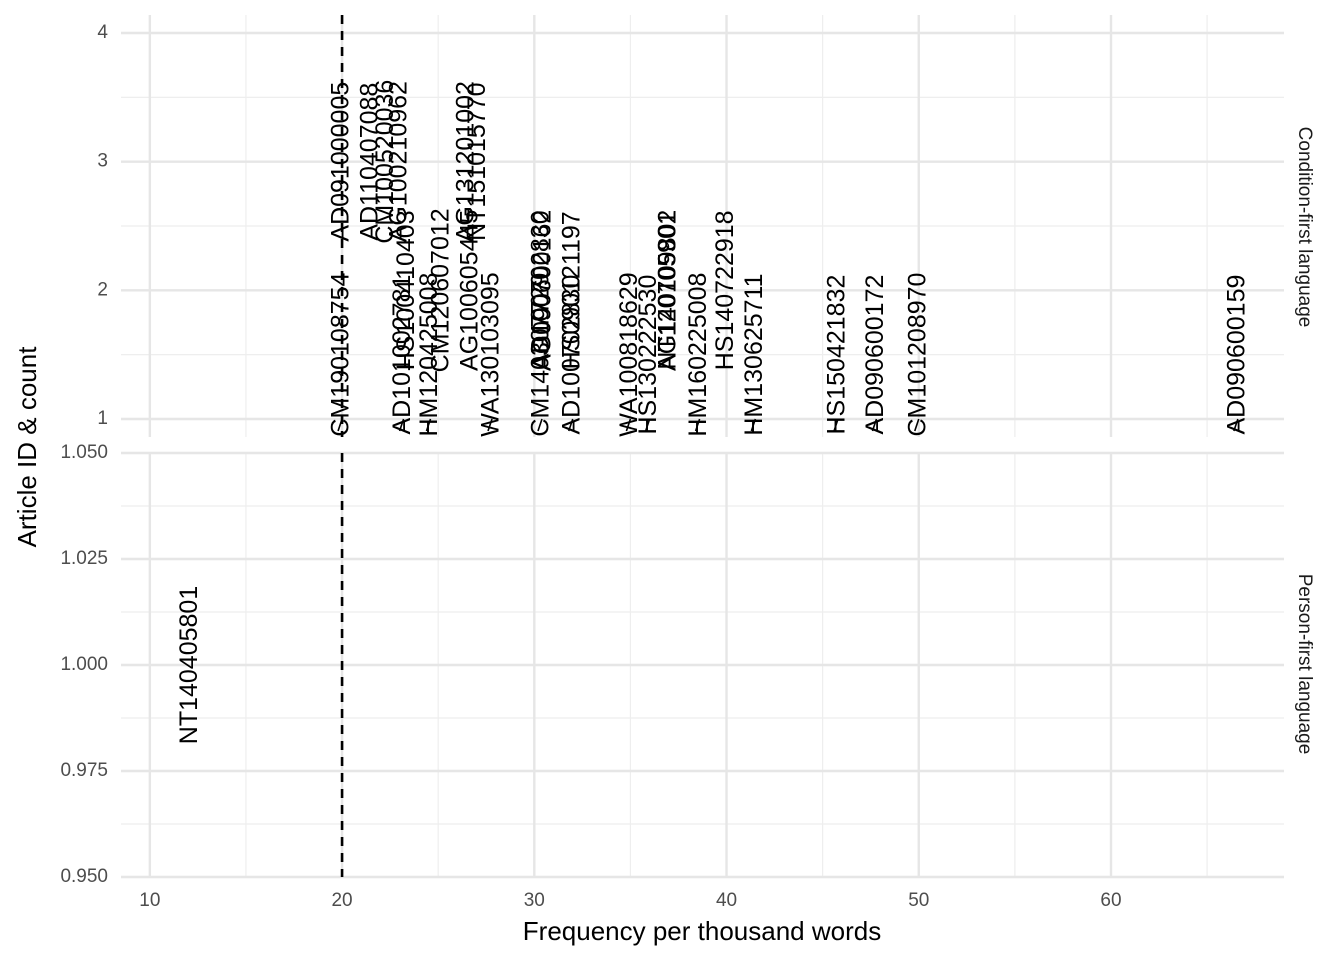 The width and height of the screenshot is (1344, 960). Describe the element at coordinates (102, 161) in the screenshot. I see `y-tick-label: 3` at that location.